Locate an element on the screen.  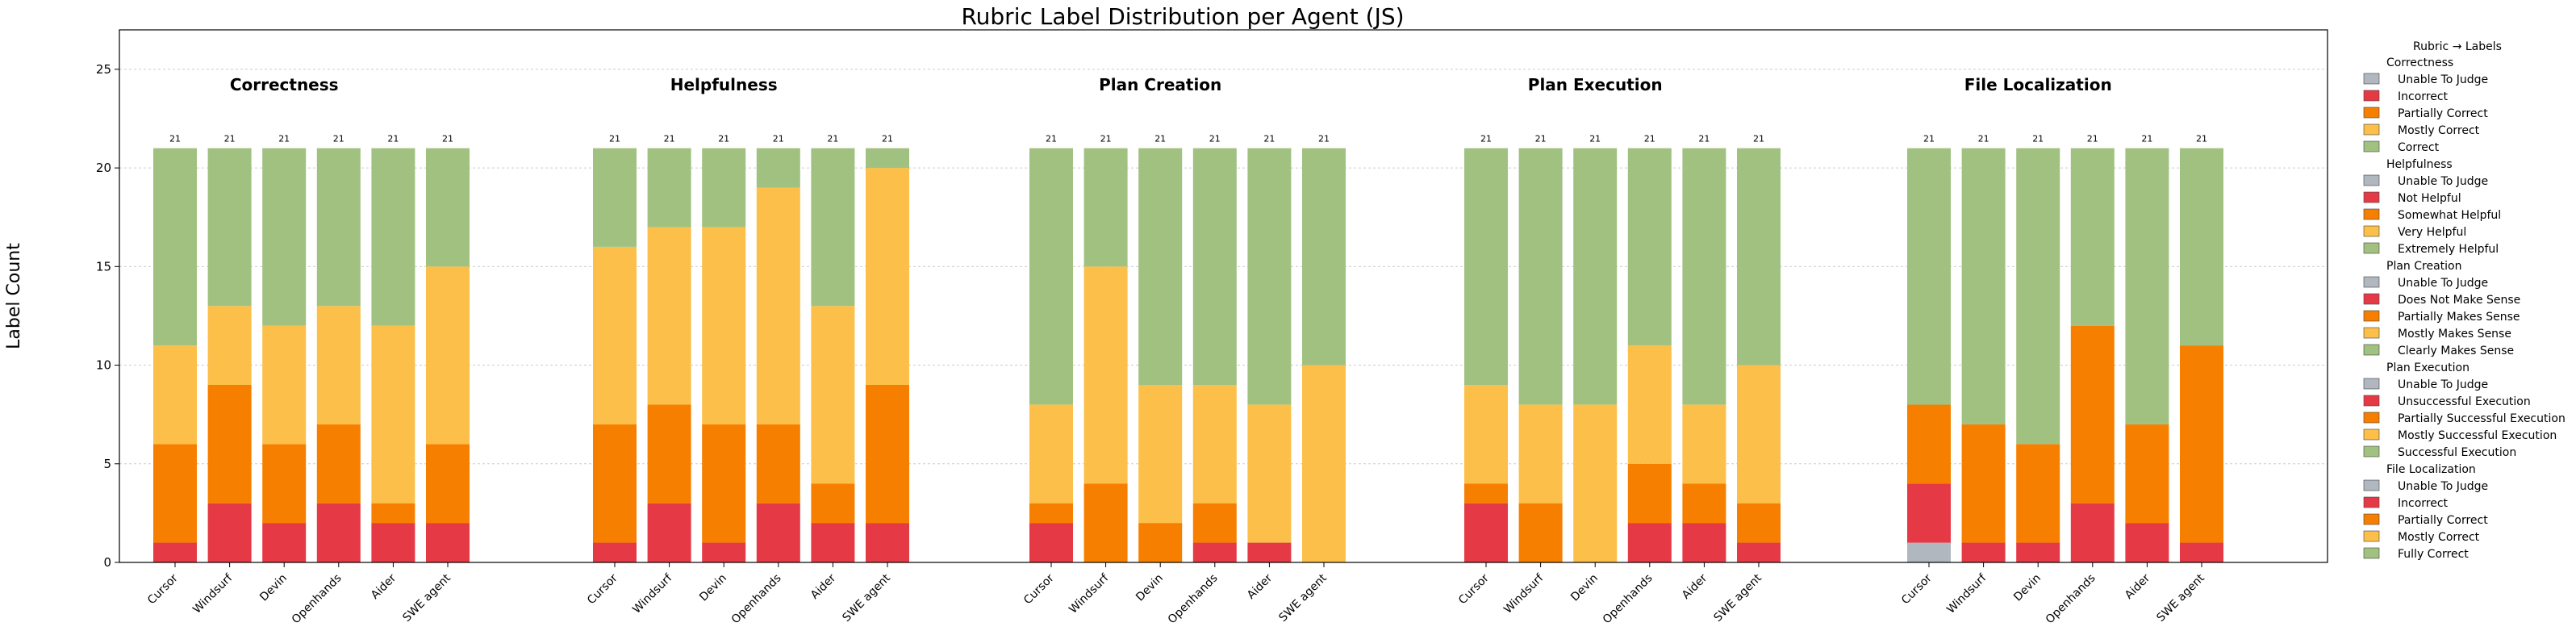
bar-file-localization-devin-partially-correct is located at coordinates (2038, 494).